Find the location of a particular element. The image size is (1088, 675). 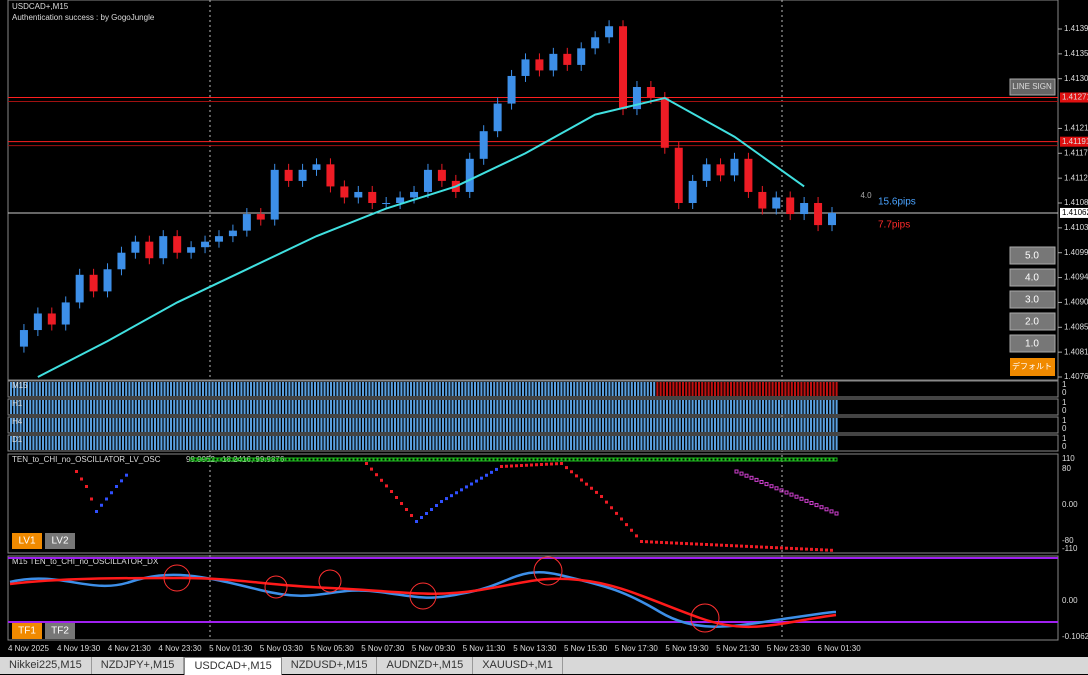

button-bg is located at coordinates (60, 541).